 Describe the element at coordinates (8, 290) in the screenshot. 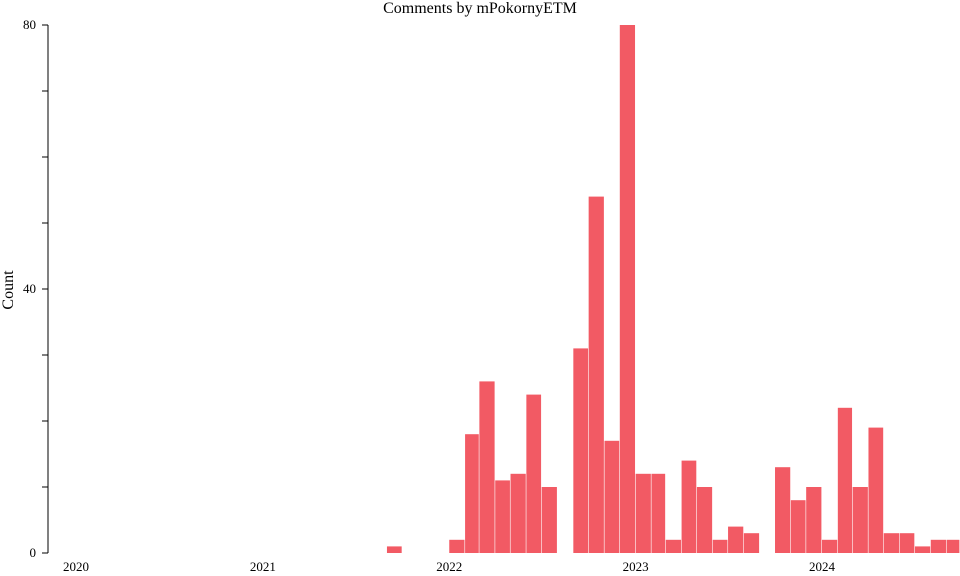

I see `y-axis-label: Count` at that location.